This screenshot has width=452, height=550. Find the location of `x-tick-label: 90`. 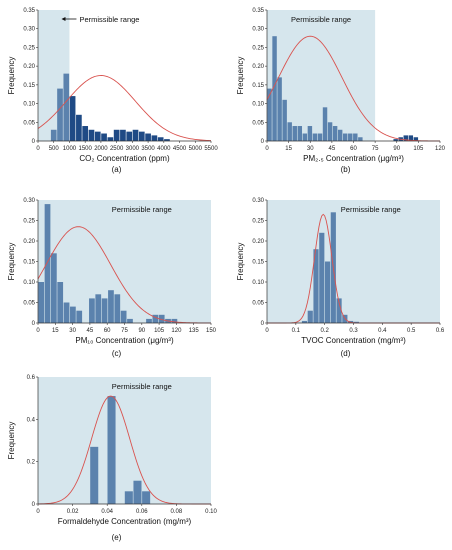

x-tick-label: 90 is located at coordinates (396, 149).